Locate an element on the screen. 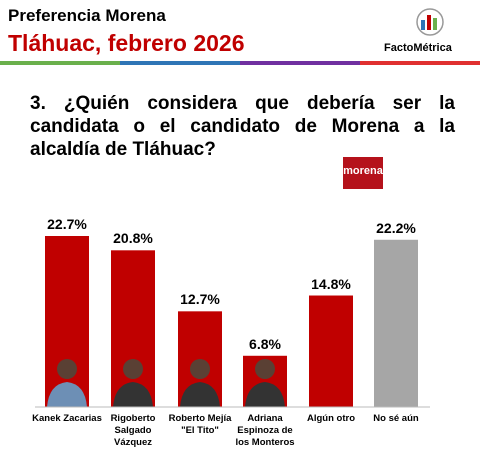  decor is located at coordinates (240, 36).